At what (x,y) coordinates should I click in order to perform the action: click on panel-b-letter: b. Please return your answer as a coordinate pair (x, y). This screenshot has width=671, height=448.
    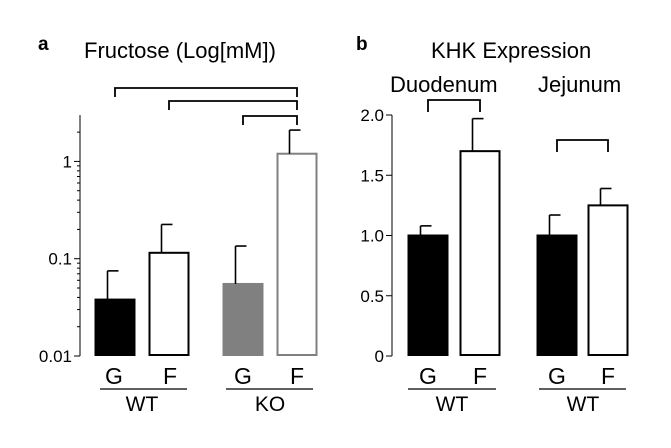
    Looking at the image, I should click on (362, 44).